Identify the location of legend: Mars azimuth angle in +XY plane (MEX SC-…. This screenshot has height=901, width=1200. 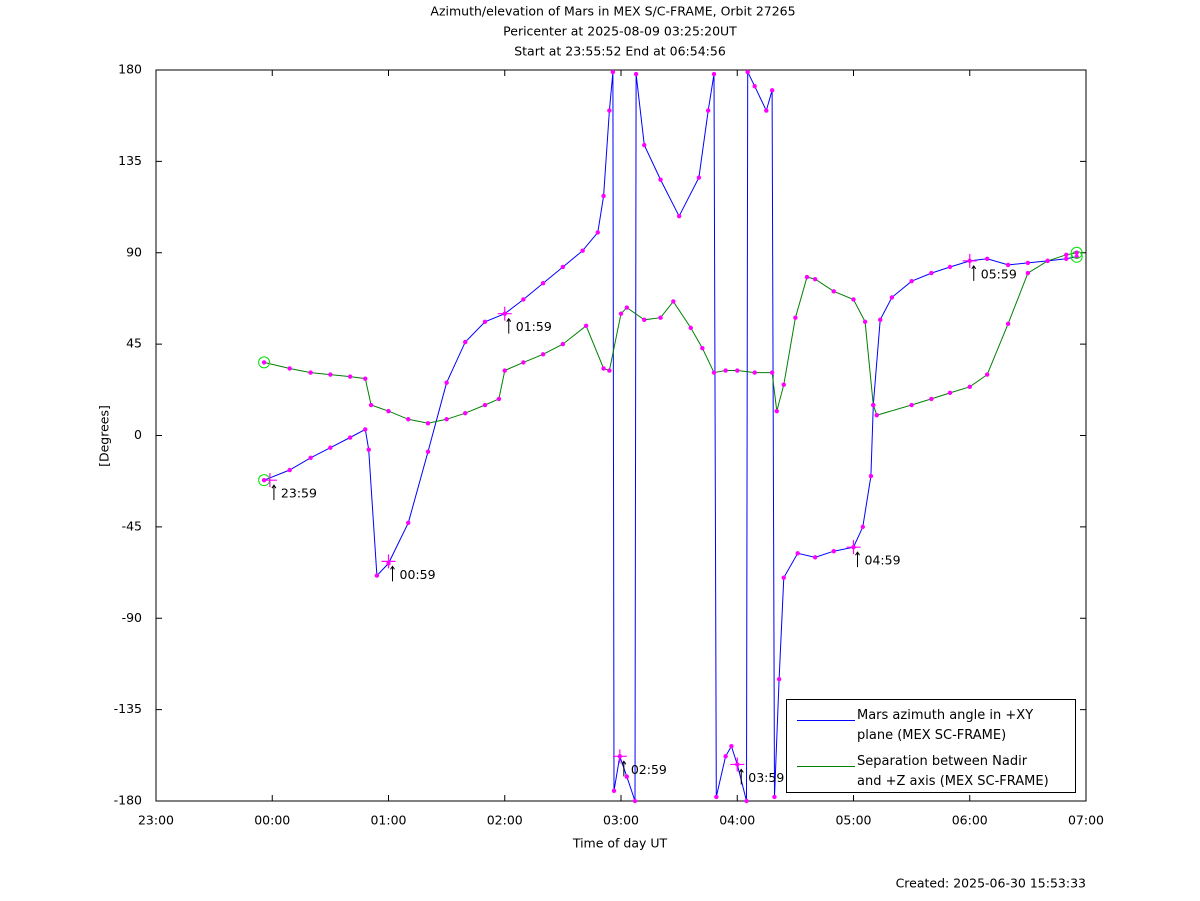
(931, 746).